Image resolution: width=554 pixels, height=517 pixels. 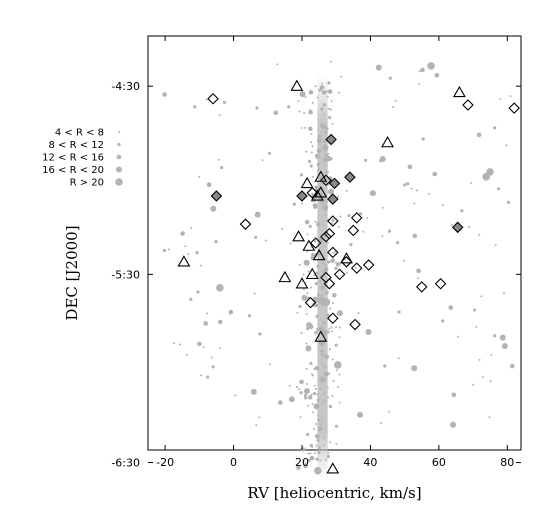 I want to click on y-tick-label: -4:30, so click(x=125, y=86).